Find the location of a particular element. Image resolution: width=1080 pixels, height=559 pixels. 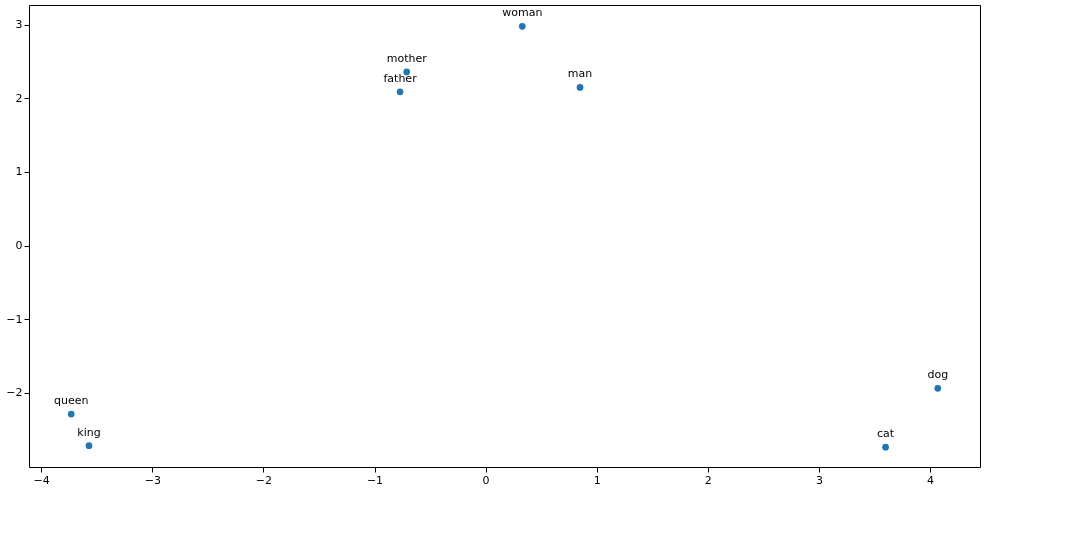

y-tick-label: 3 is located at coordinates (19, 25).